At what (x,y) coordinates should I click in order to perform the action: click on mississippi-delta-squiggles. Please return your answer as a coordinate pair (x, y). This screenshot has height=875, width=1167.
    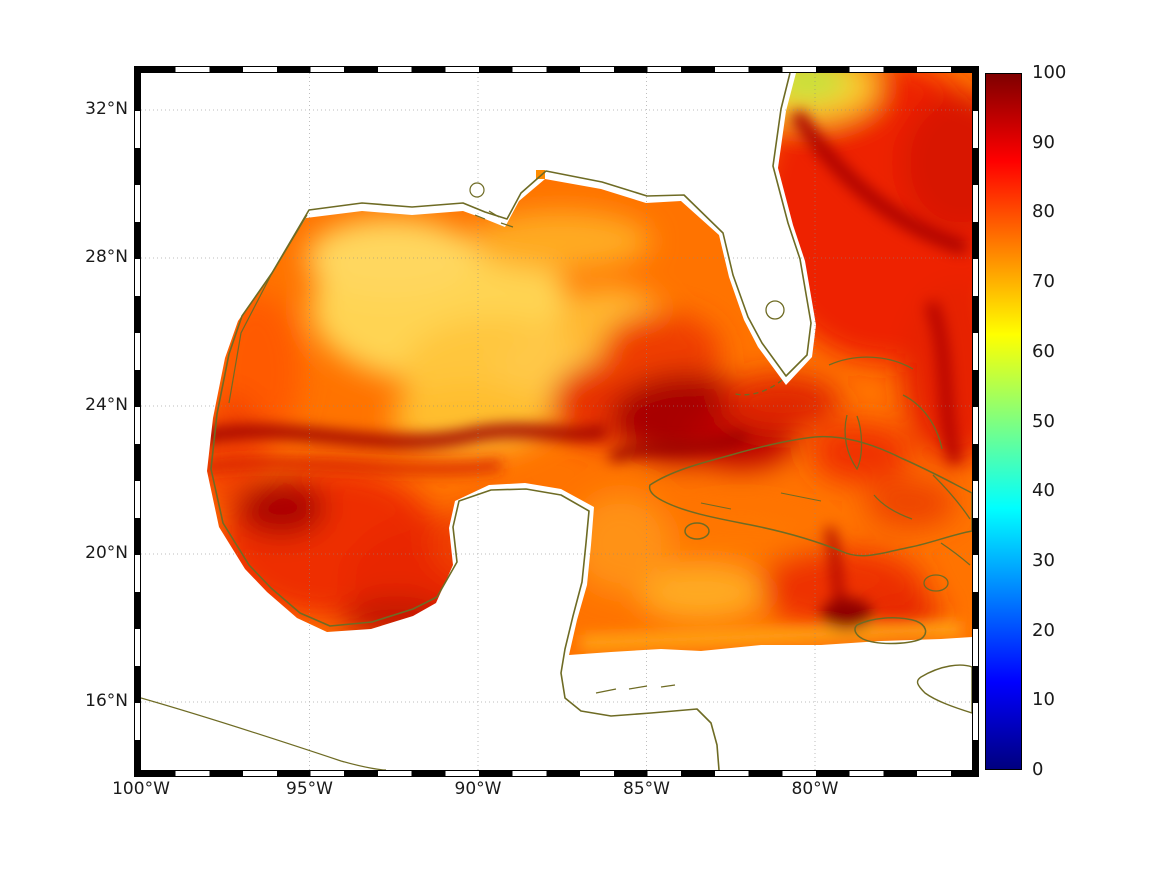
    Looking at the image, I should click on (494, 219).